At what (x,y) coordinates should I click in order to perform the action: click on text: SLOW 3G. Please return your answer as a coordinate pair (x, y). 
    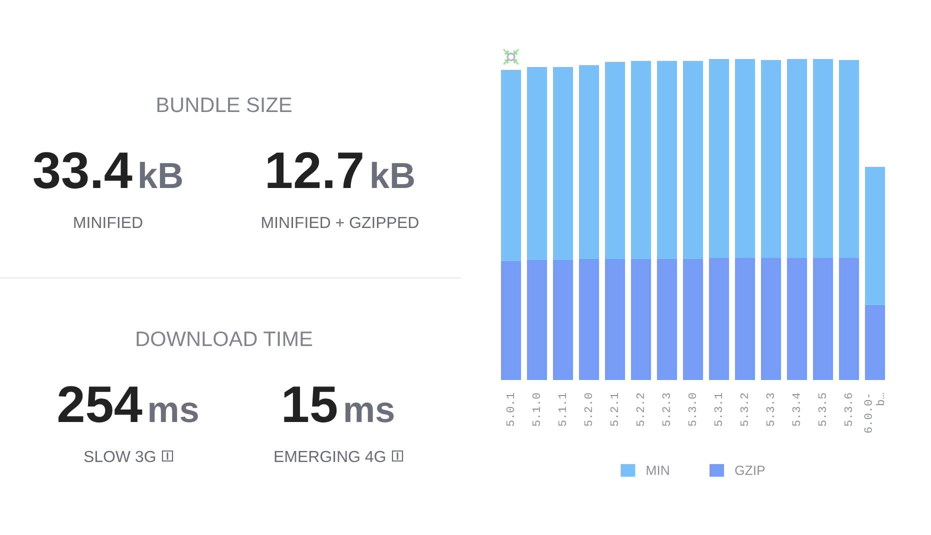
    Looking at the image, I should click on (120, 456).